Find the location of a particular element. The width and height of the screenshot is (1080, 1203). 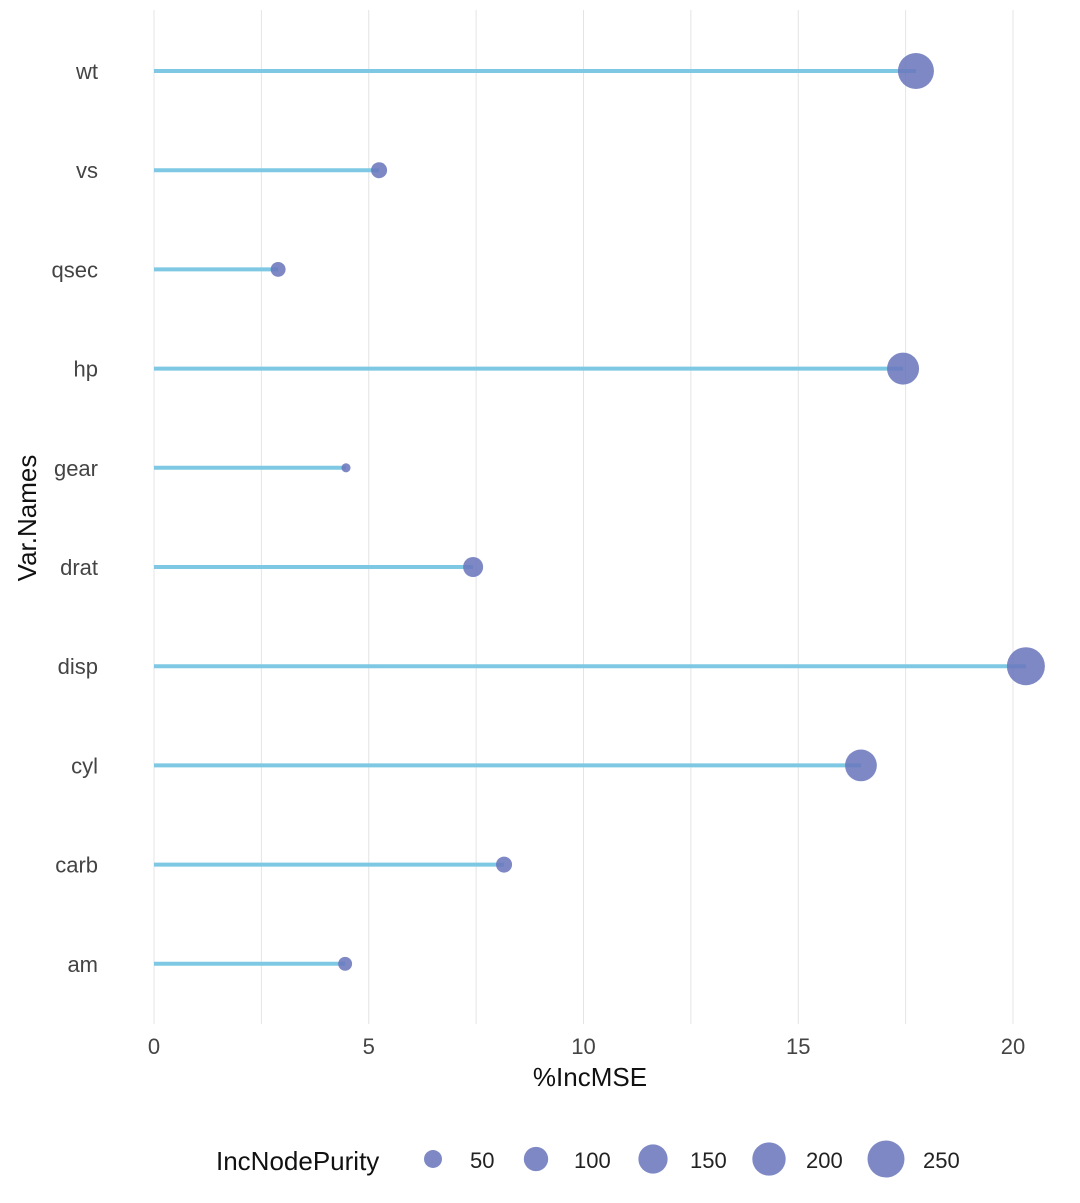

x-tick-label: 10 is located at coordinates (583, 1046).